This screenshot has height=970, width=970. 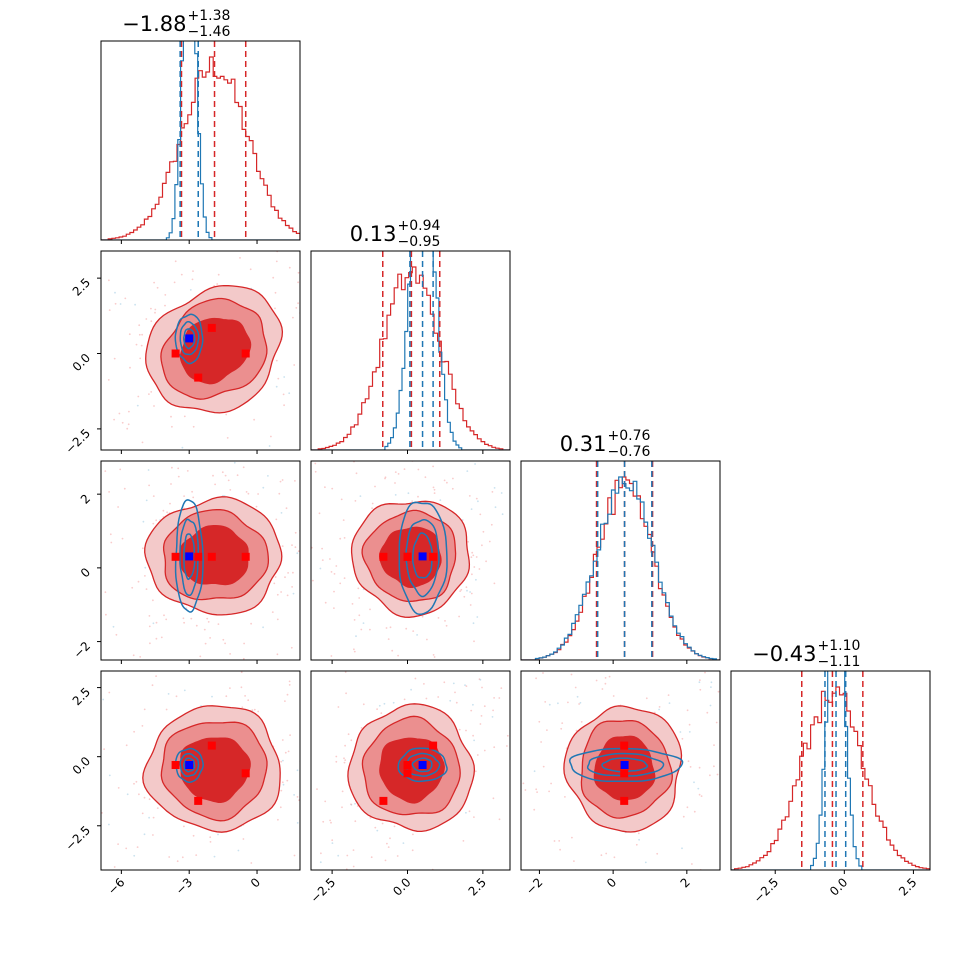 I want to click on panel-content, so click(x=190, y=563).